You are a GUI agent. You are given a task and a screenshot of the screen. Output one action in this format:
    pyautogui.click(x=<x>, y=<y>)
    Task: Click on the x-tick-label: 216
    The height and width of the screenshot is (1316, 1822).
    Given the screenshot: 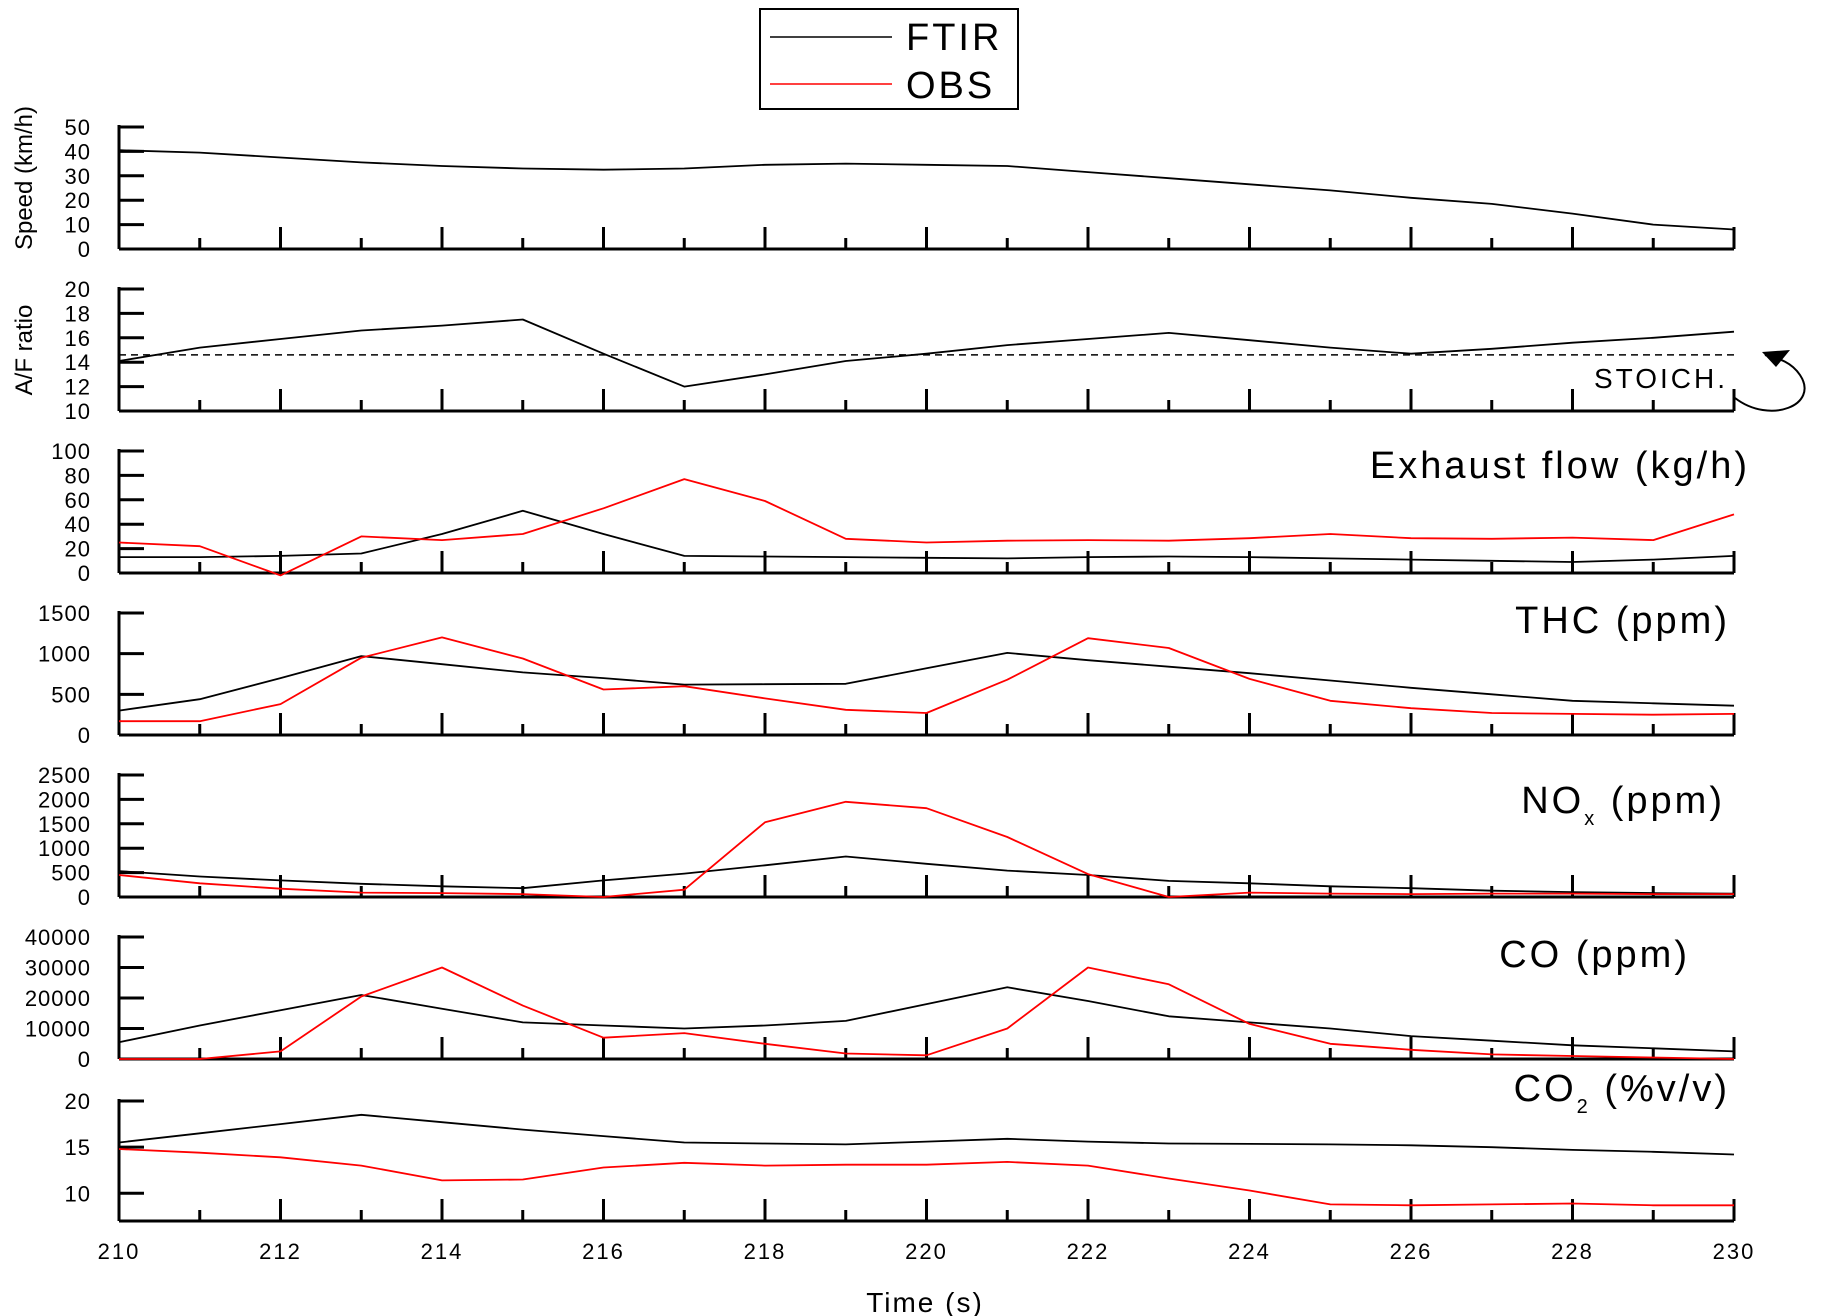 What is the action you would take?
    pyautogui.click(x=603, y=1251)
    